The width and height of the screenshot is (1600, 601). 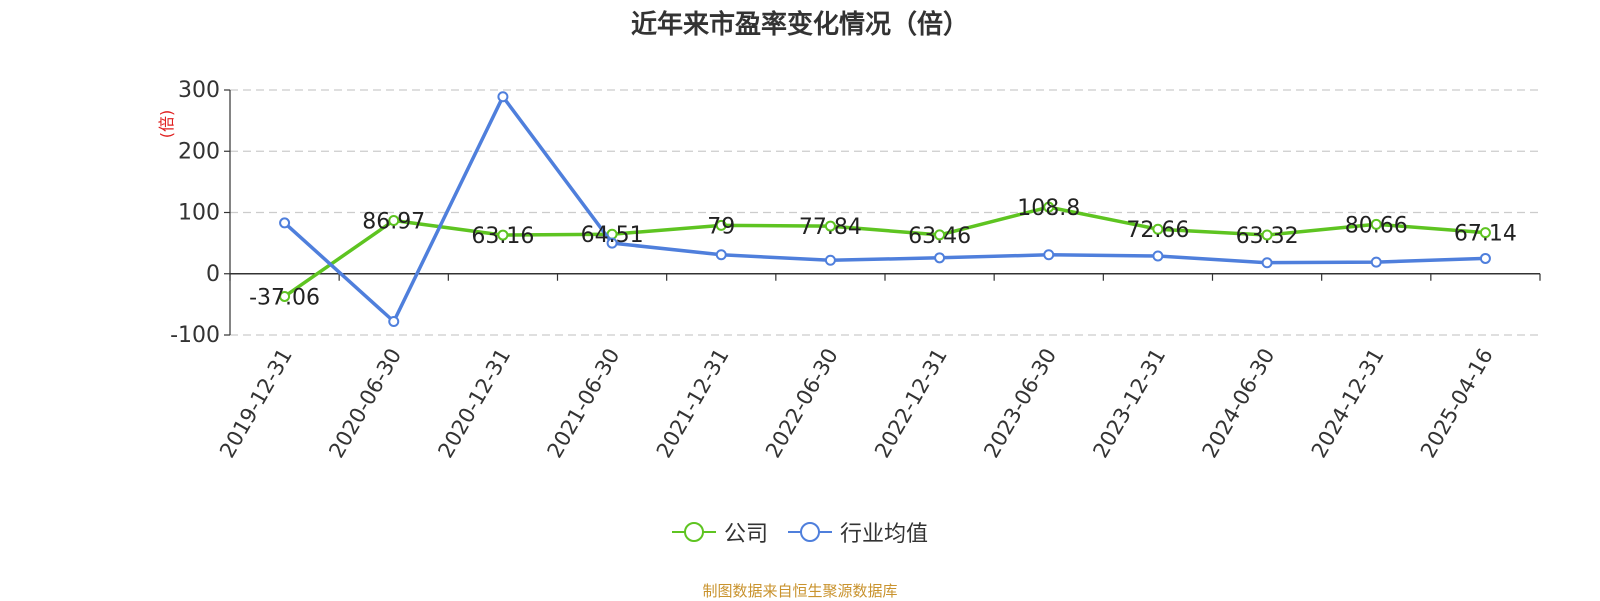 I want to click on x-tick-label: 2025-04-16, so click(x=1457, y=403).